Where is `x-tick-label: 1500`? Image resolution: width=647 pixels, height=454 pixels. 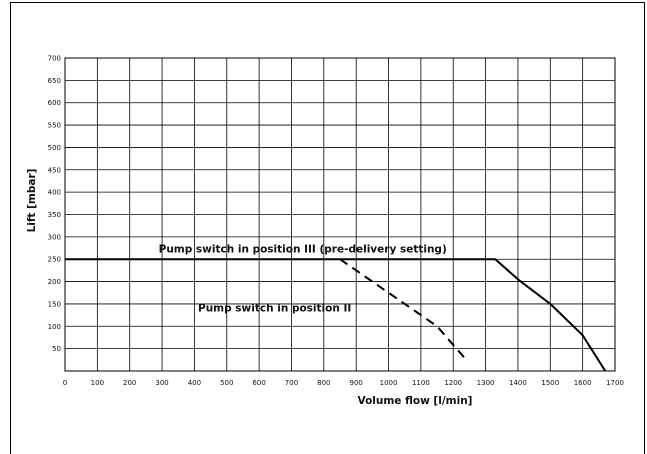
x-tick-label: 1500 is located at coordinates (550, 383).